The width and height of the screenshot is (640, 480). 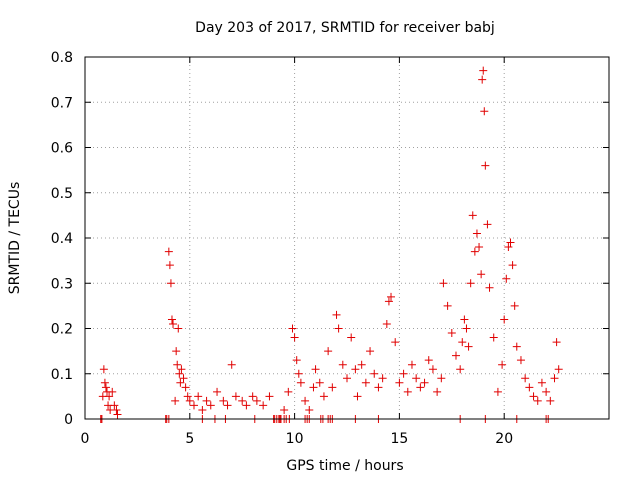 What do you see at coordinates (295, 439) in the screenshot?
I see `x-tick-label: 10` at bounding box center [295, 439].